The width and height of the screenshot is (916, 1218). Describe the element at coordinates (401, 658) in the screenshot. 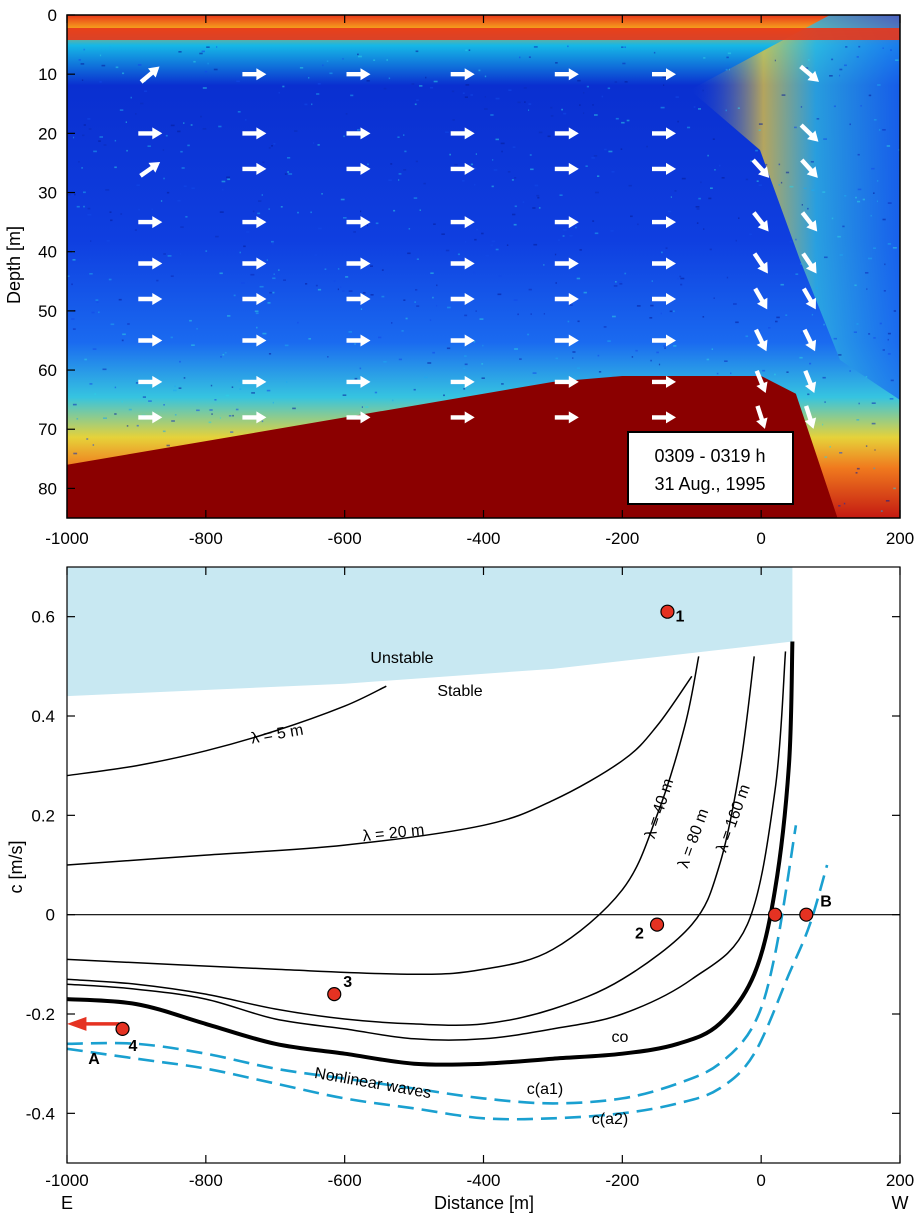

I see `unstable-label: Unstable` at that location.